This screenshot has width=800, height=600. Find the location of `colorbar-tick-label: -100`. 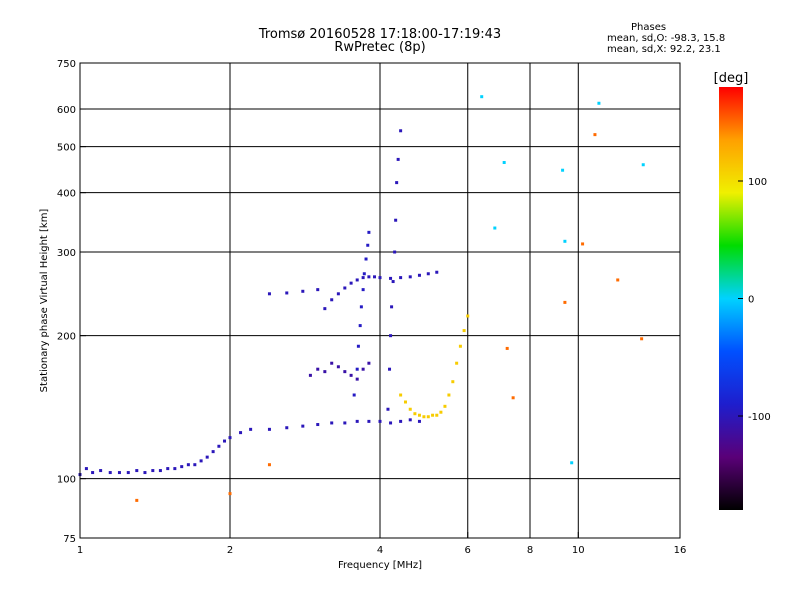

colorbar-tick-label: -100 is located at coordinates (759, 417).